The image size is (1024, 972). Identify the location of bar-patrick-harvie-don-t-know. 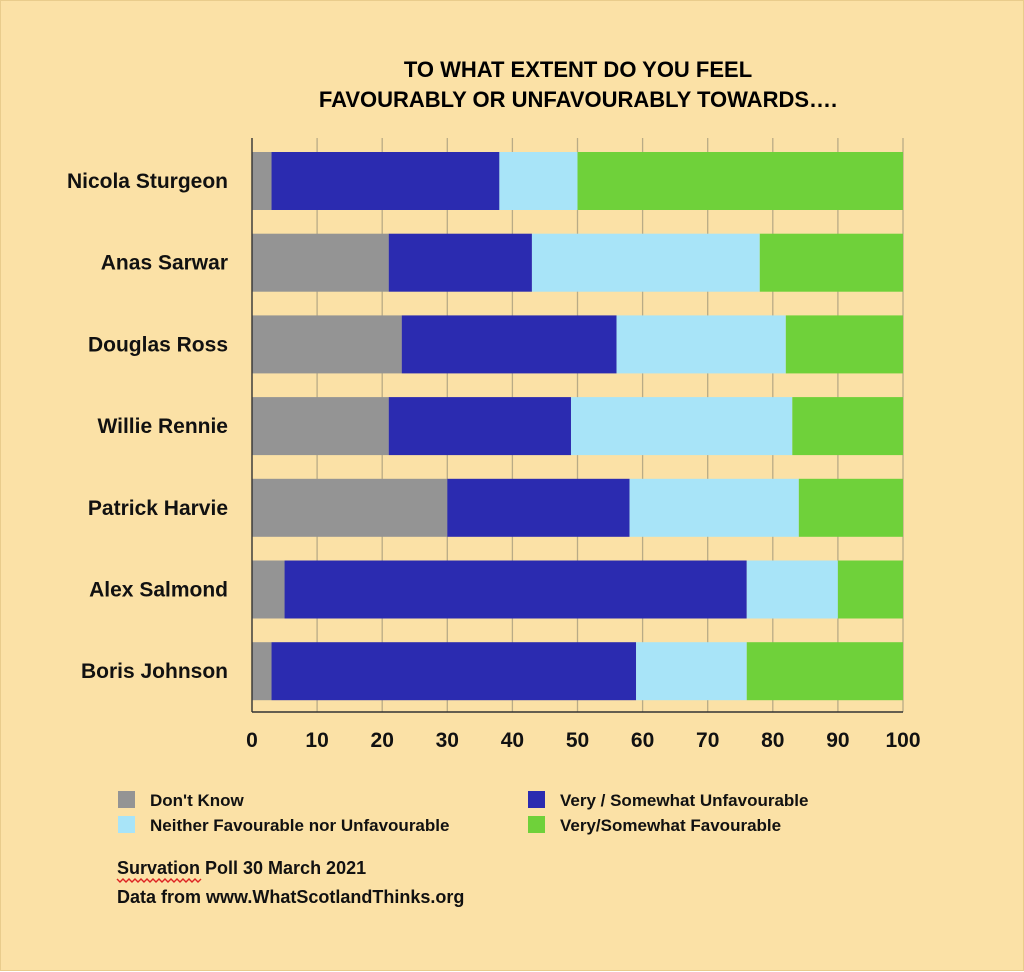
(350, 507).